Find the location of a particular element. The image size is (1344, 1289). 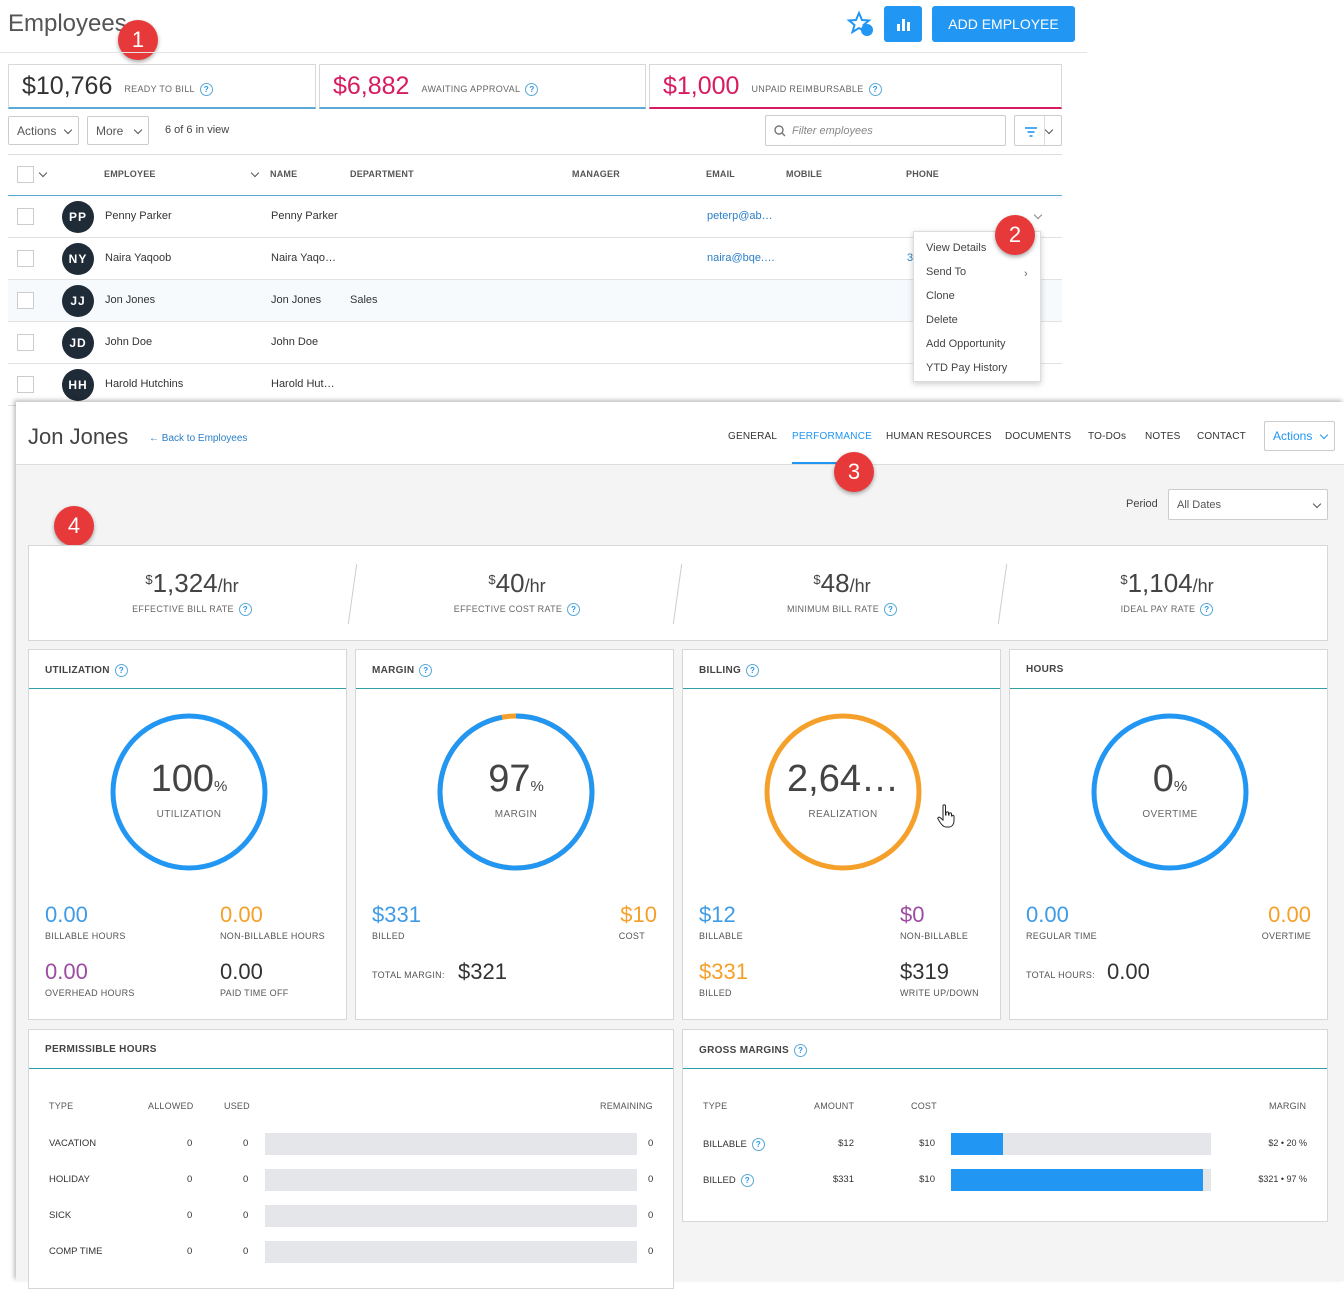

gross-amount-cell: $331 is located at coordinates (843, 1179).